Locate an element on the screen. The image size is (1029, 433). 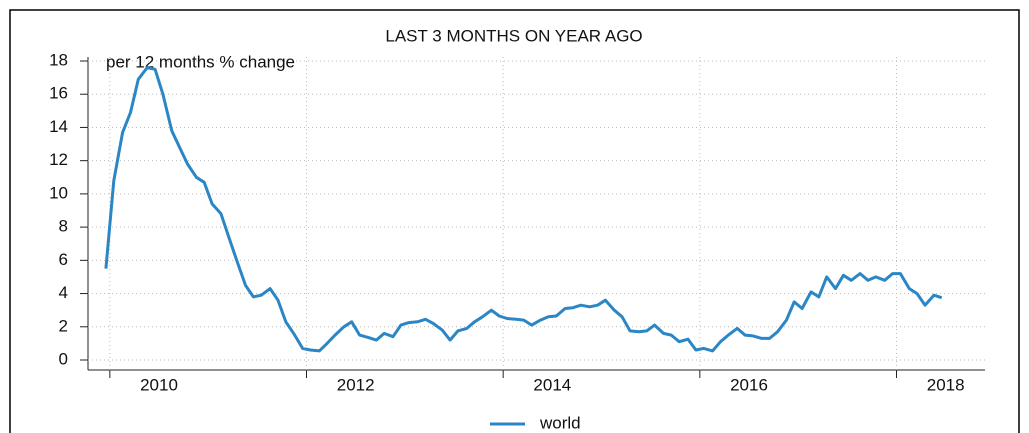
y-tick-label: 2 is located at coordinates (63, 325).